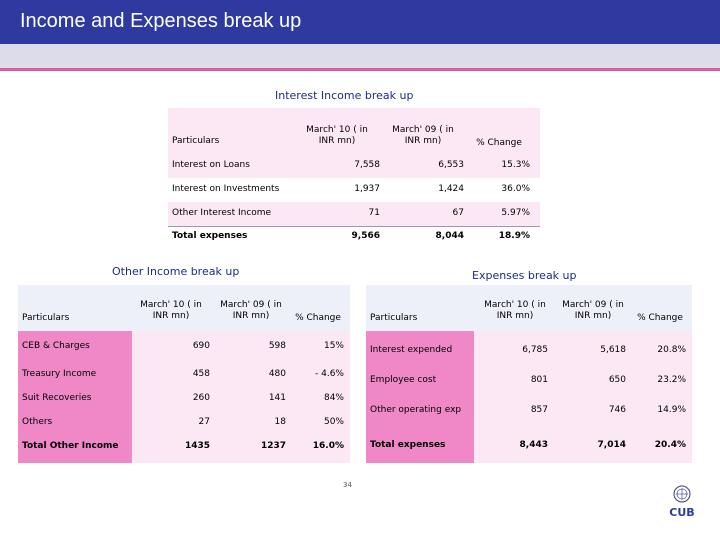 The width and height of the screenshot is (720, 540). I want to click on other-row-m10: 690, so click(201, 346).